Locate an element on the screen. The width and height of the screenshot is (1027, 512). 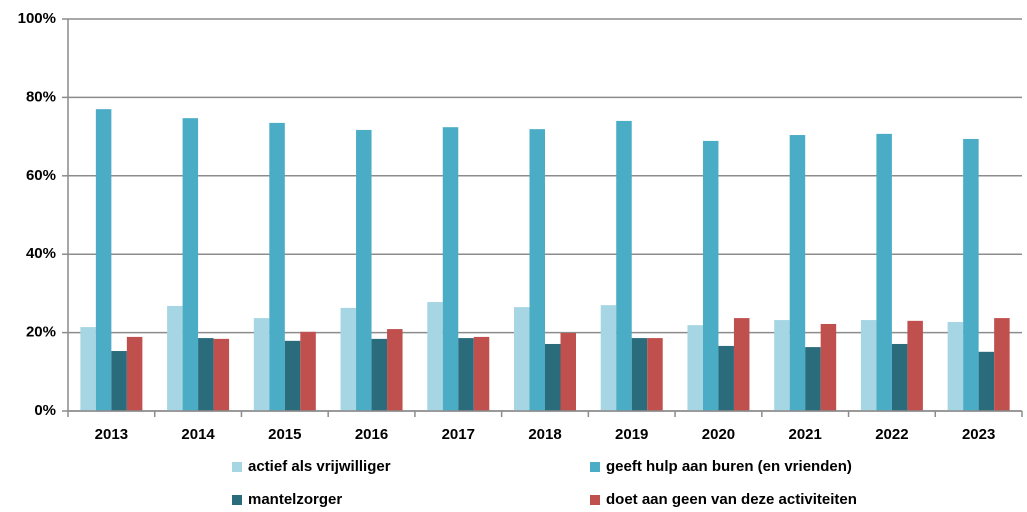
x-tick-label: 2018 is located at coordinates (544, 434).